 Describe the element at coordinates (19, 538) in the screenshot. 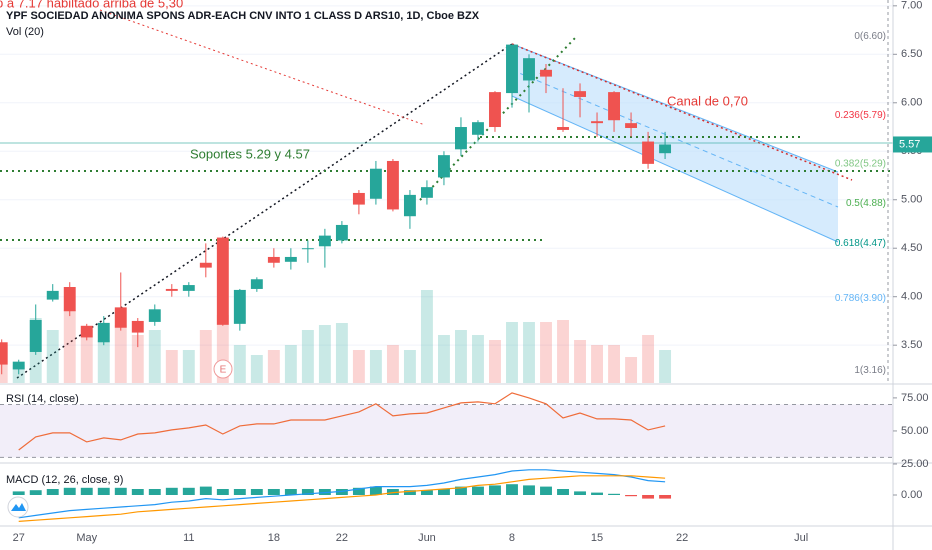

I see `x-tick-label: 27` at that location.